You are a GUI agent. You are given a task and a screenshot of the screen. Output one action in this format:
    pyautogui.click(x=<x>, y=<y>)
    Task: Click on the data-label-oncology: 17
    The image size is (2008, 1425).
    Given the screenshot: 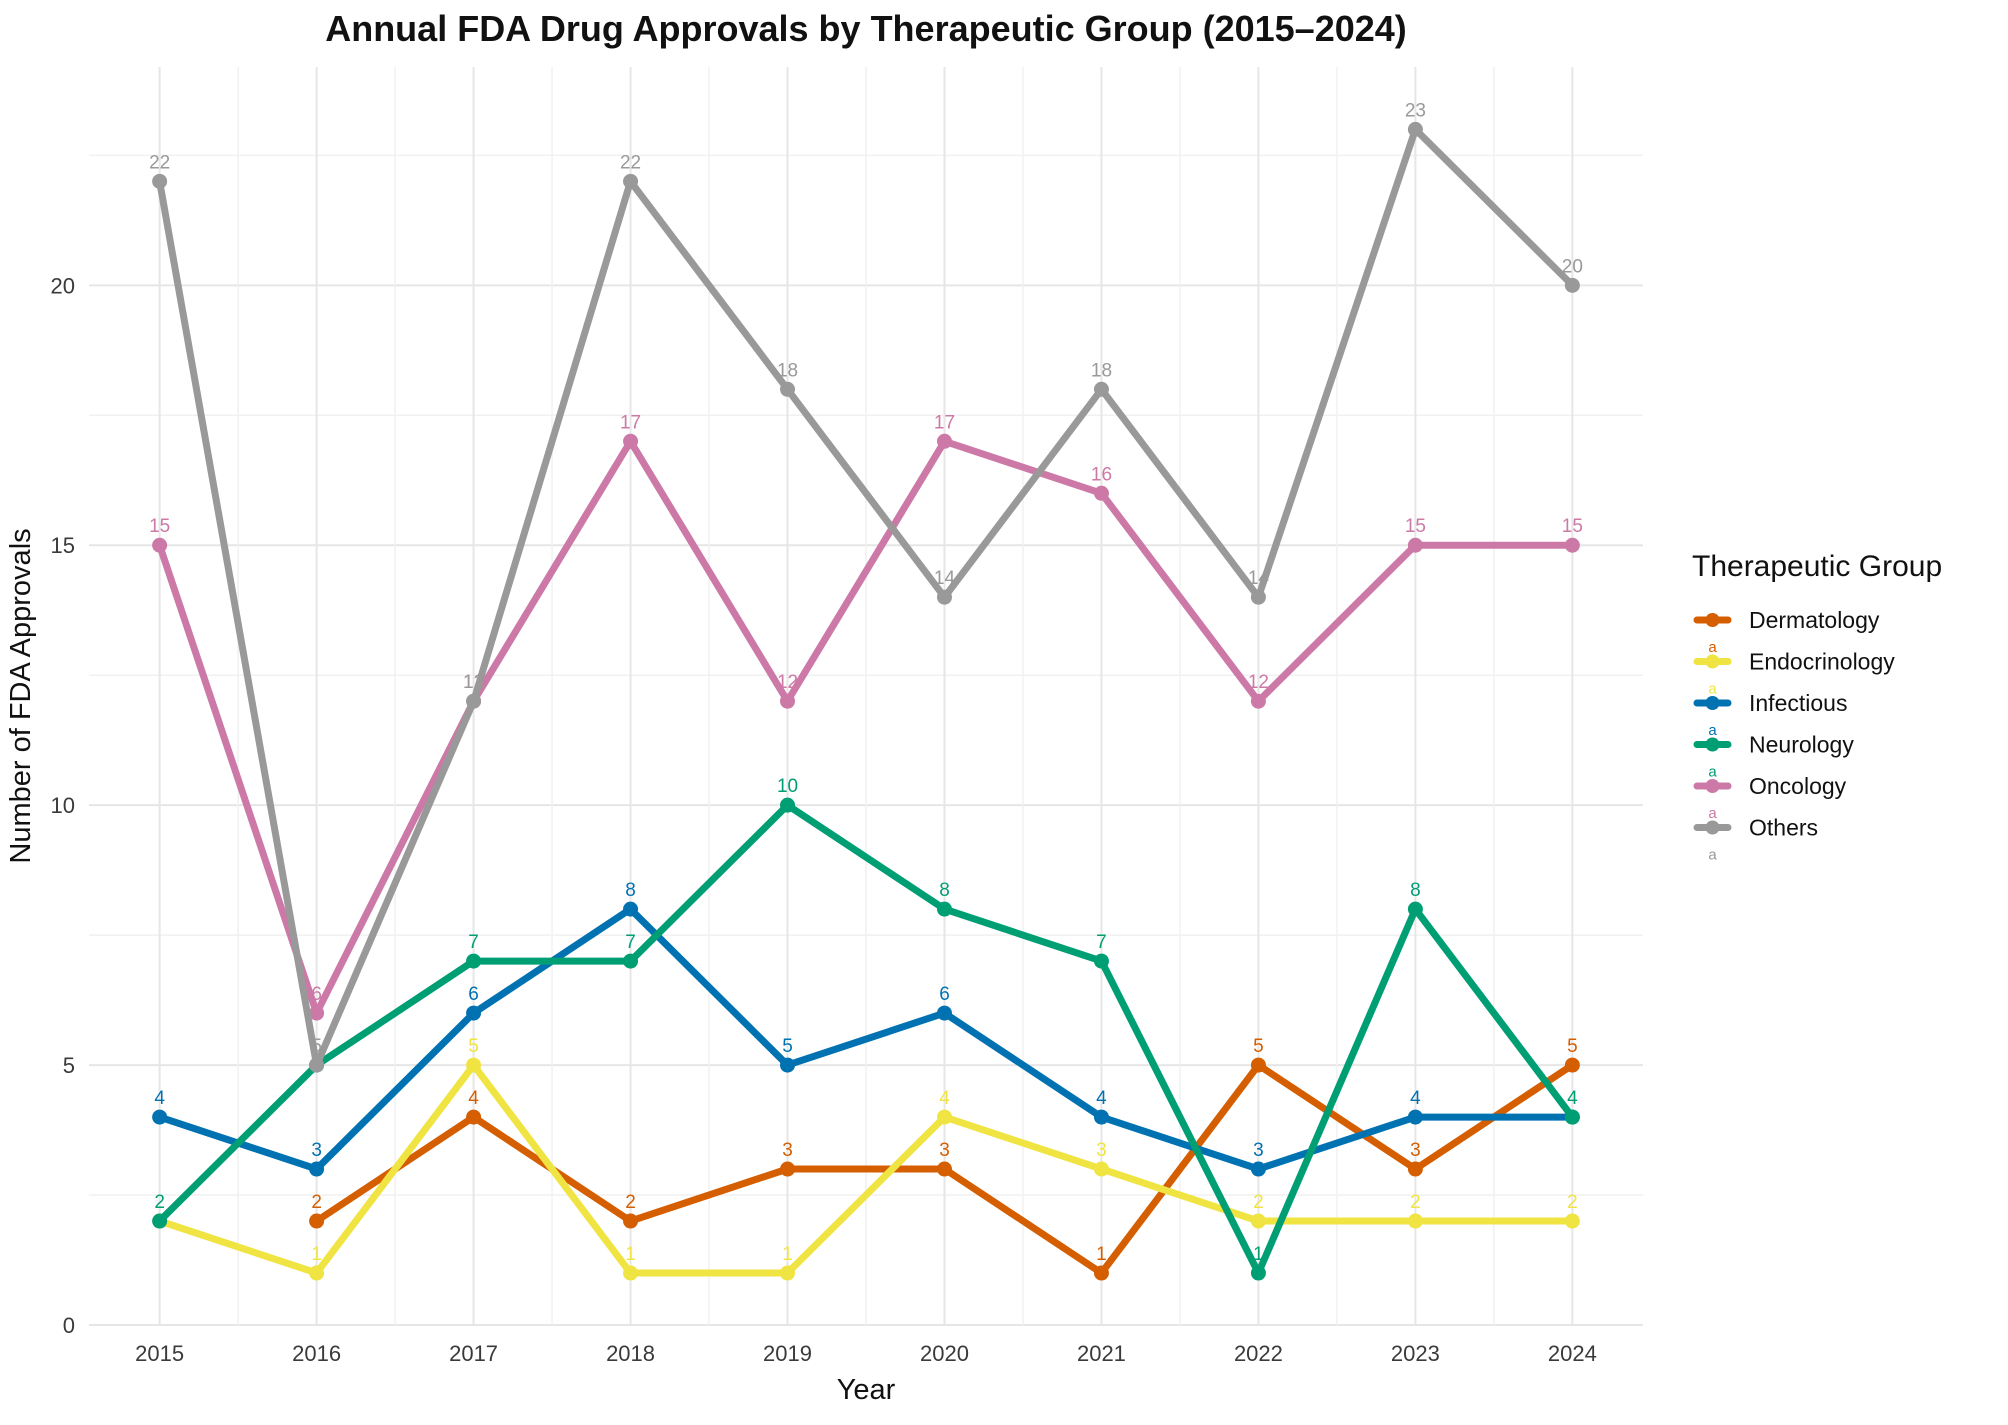 What is the action you would take?
    pyautogui.click(x=630, y=422)
    